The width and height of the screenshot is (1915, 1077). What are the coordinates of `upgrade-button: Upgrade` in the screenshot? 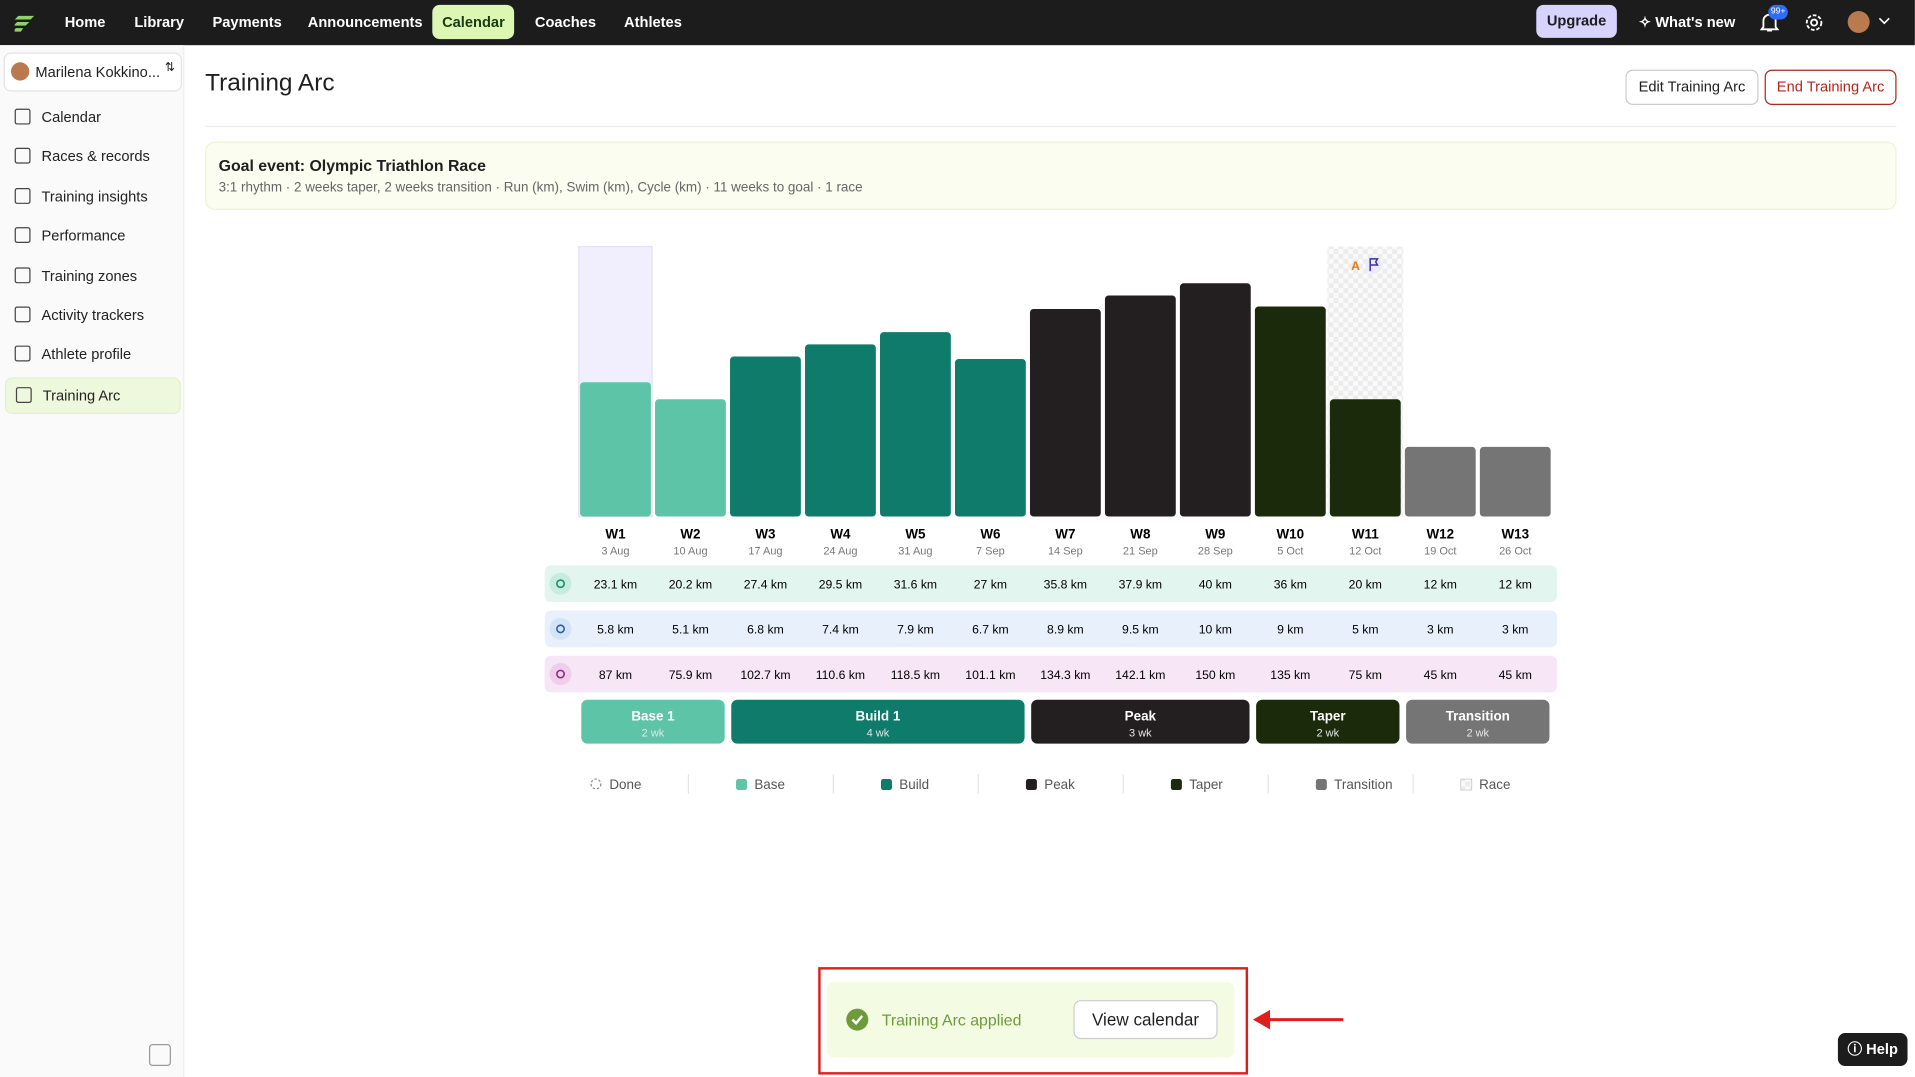 It's located at (1576, 21).